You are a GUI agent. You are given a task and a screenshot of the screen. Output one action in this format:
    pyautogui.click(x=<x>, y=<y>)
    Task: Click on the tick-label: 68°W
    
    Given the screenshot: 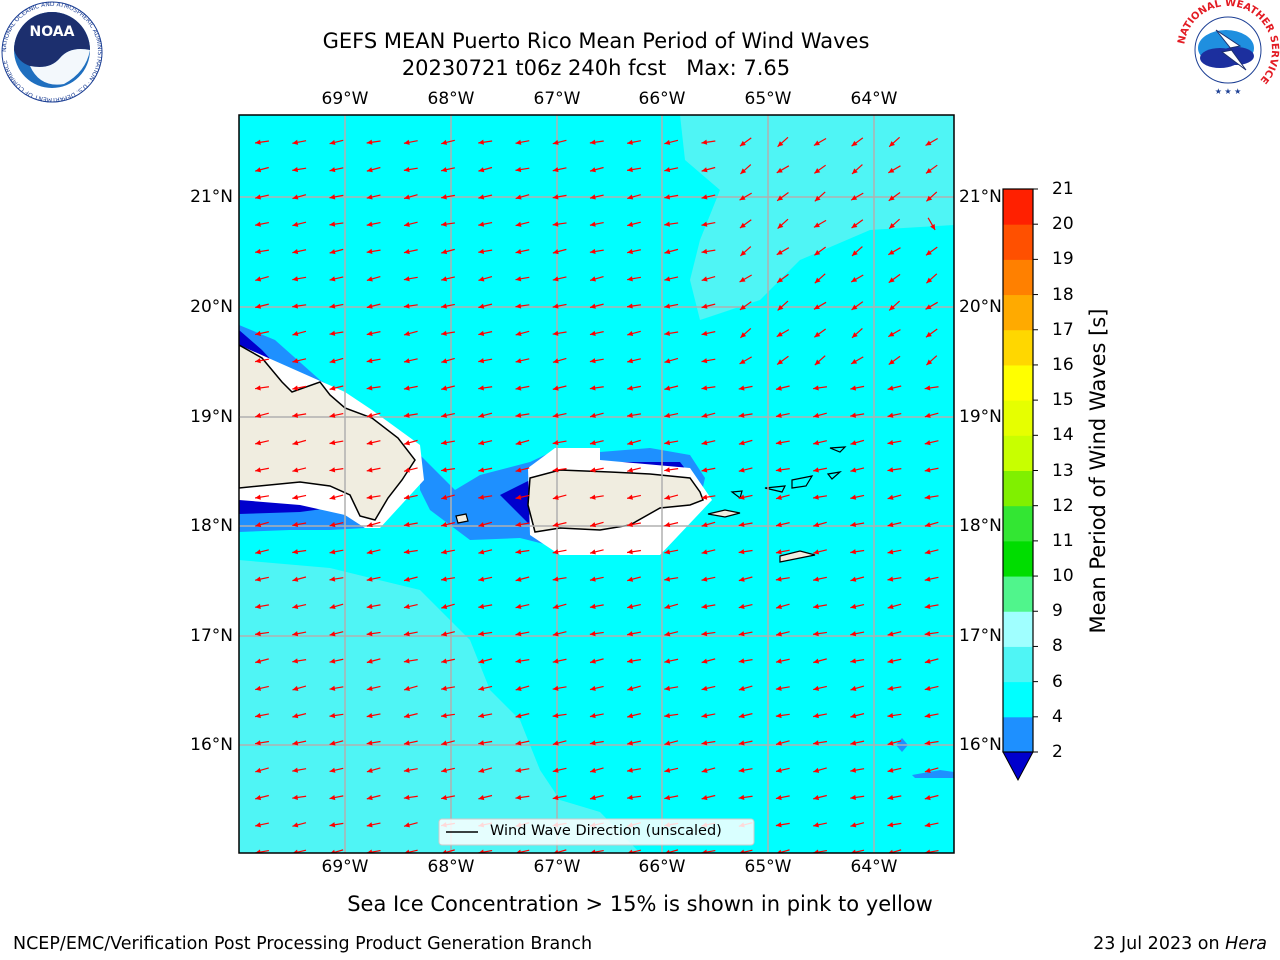 What is the action you would take?
    pyautogui.click(x=451, y=99)
    